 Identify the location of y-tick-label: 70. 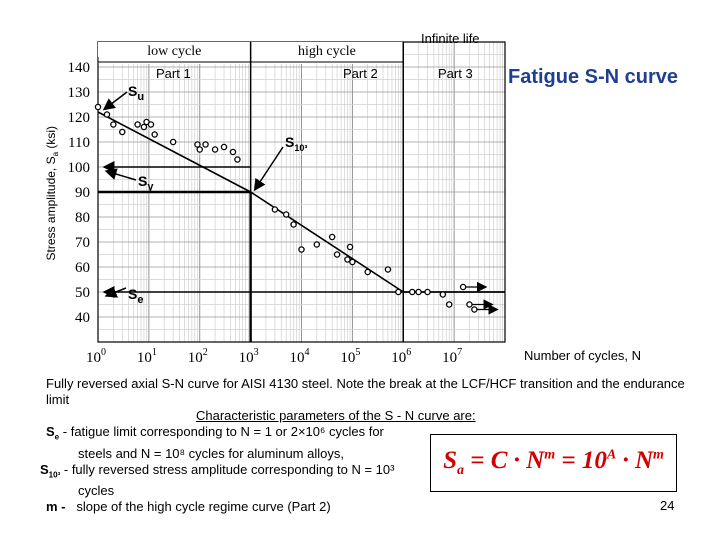
(82, 243).